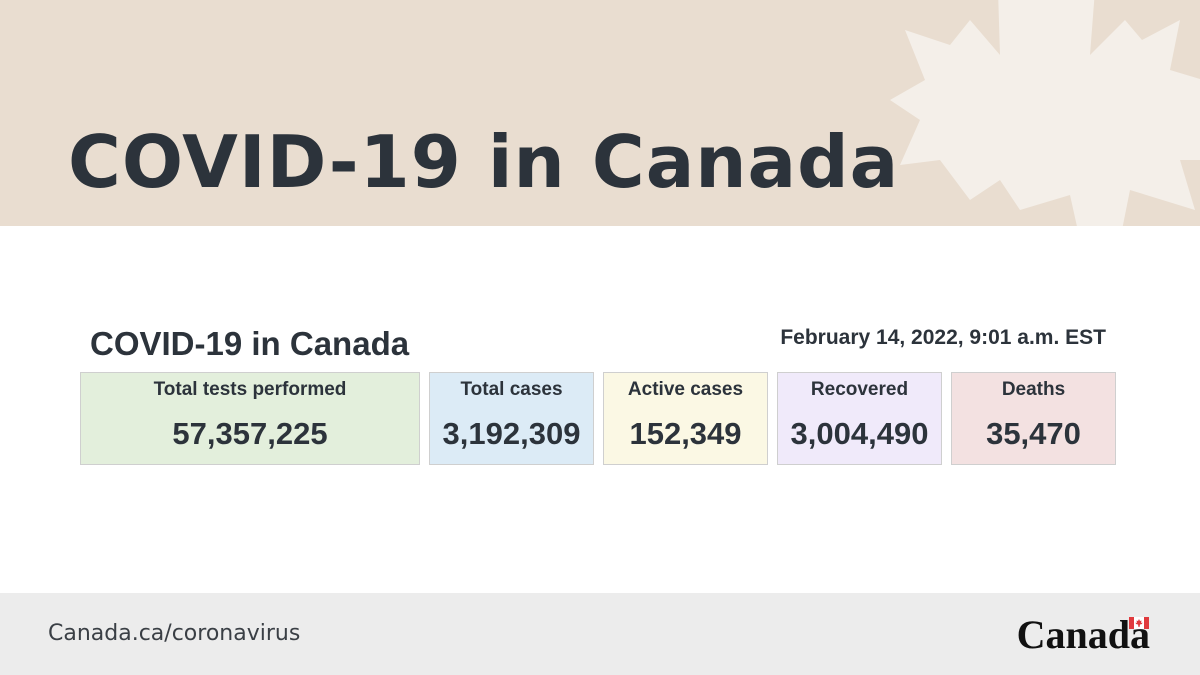 This screenshot has height=675, width=1200. What do you see at coordinates (250, 433) in the screenshot?
I see `stat-value: 57,357,225` at bounding box center [250, 433].